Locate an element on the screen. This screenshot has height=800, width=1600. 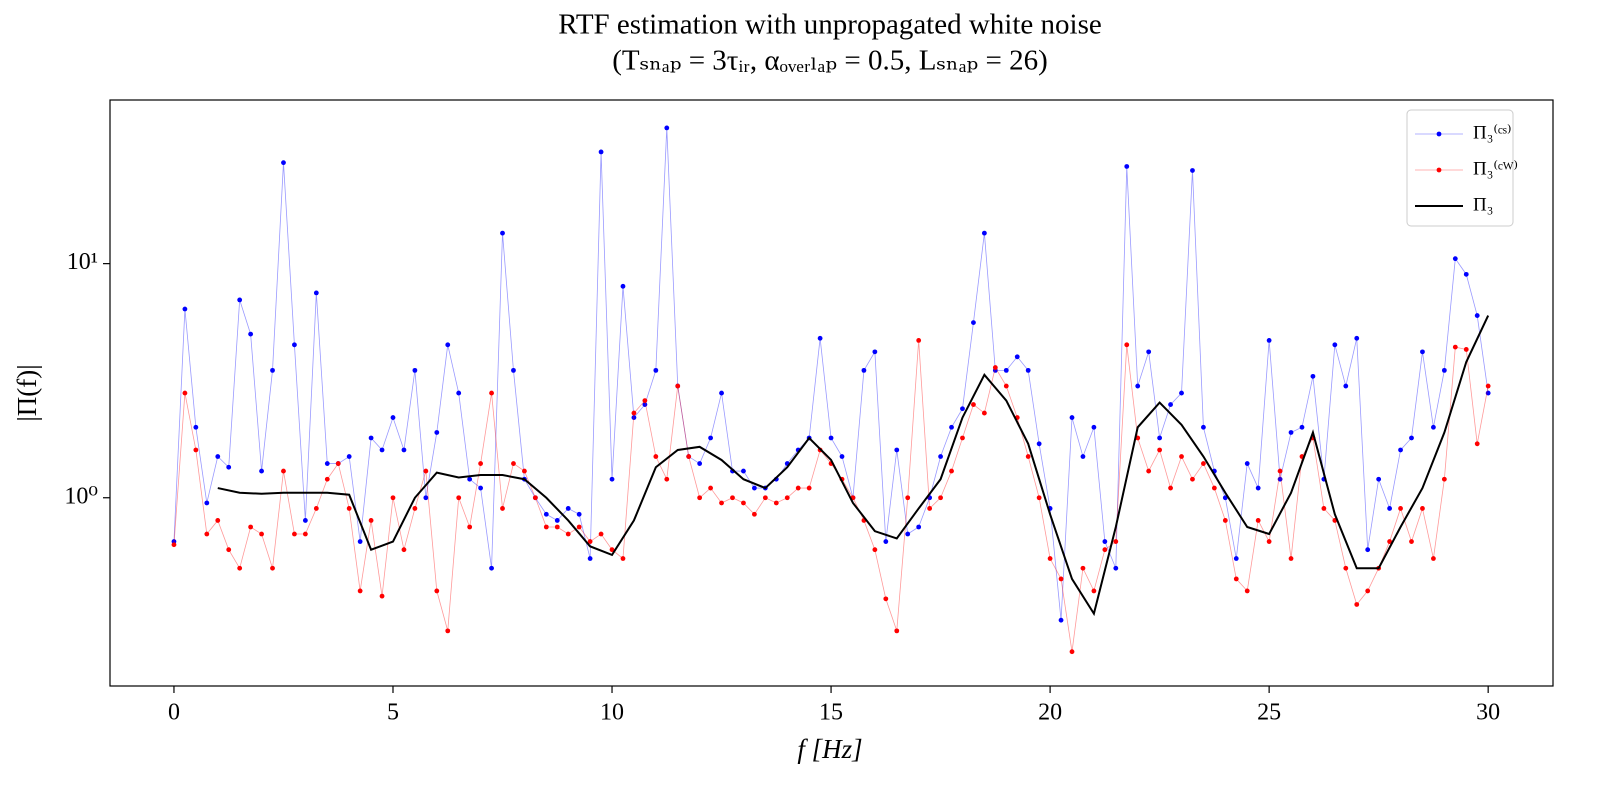
x-tick-label: 15 is located at coordinates (831, 713).